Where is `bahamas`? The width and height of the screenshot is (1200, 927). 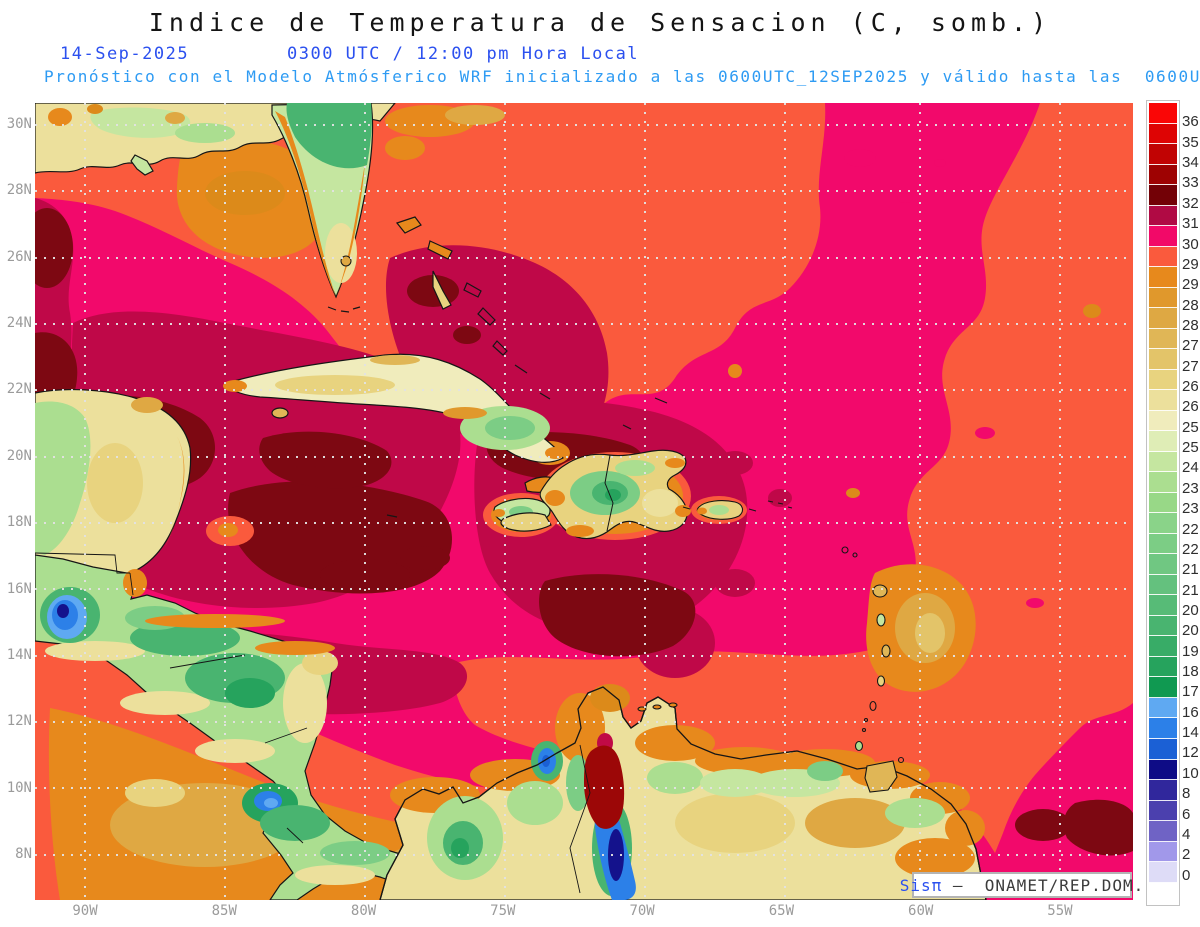 bahamas is located at coordinates (531, 323).